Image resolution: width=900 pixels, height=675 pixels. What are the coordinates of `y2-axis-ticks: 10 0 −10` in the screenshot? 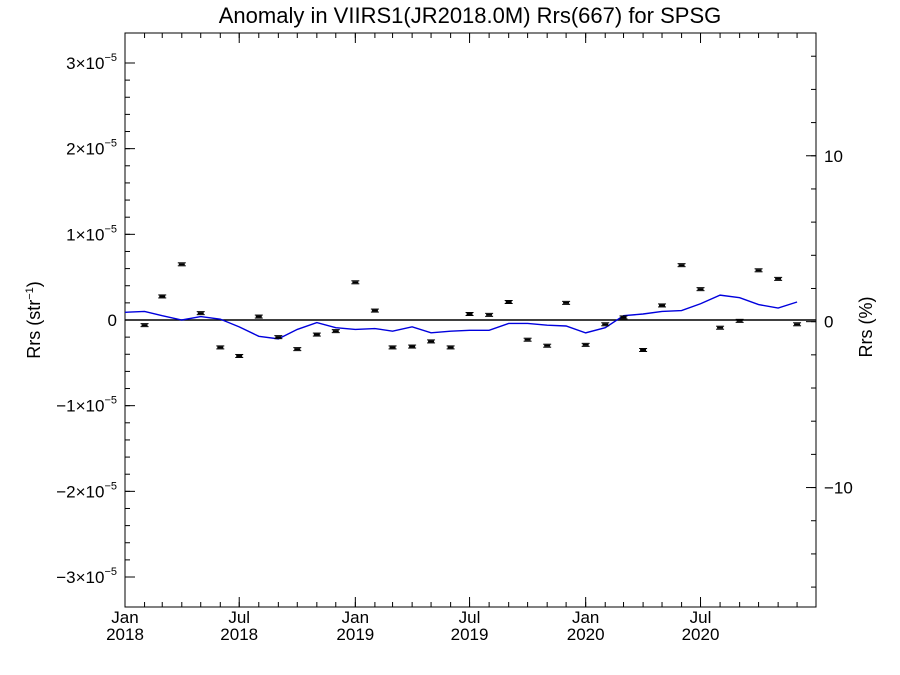 It's located at (829, 321).